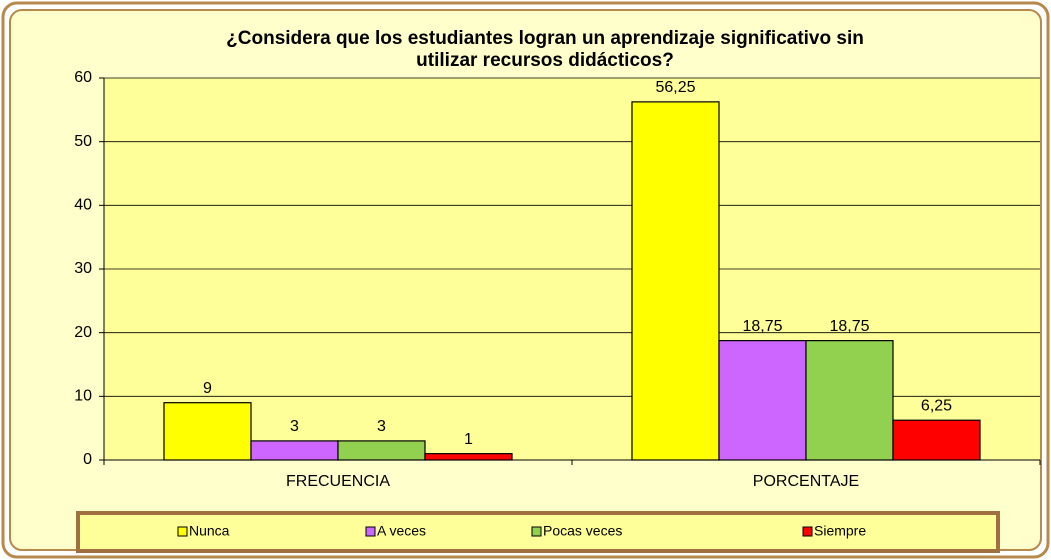 This screenshot has height=560, width=1051. What do you see at coordinates (468, 439) in the screenshot?
I see `value-label: 1` at bounding box center [468, 439].